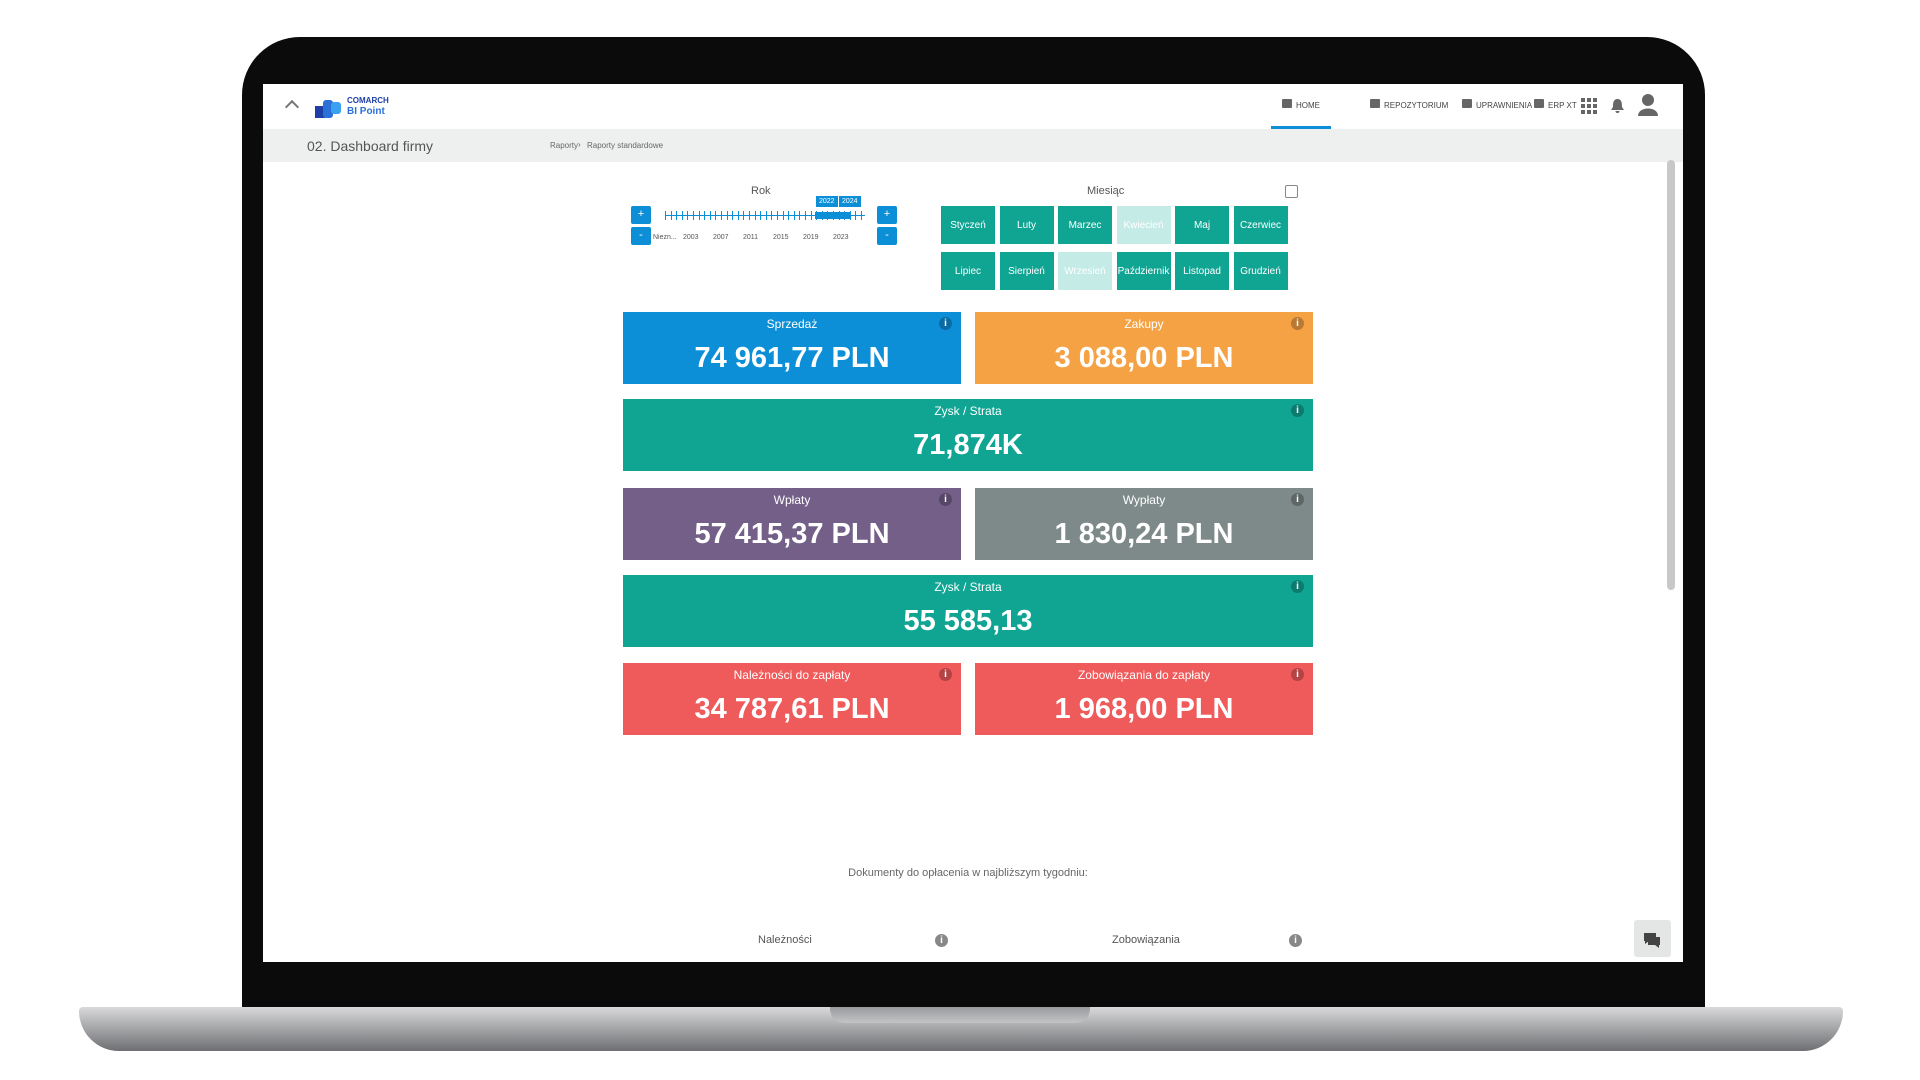 This screenshot has height=1080, width=1920. Describe the element at coordinates (1416, 105) in the screenshot. I see `nav-item: REPOZYTORIUM` at that location.